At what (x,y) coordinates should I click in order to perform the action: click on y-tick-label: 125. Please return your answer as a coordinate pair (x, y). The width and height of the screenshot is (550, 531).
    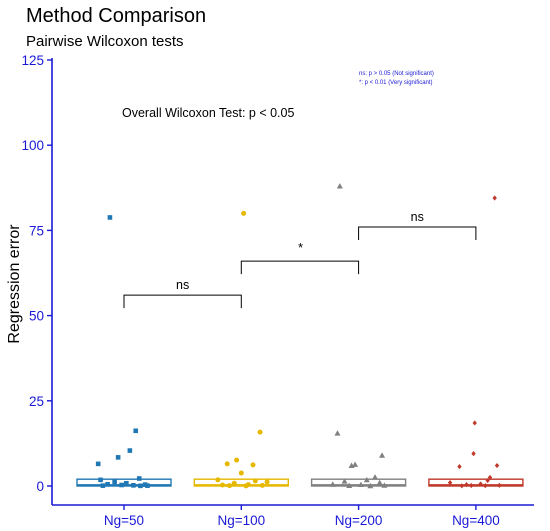
    Looking at the image, I should click on (32, 60).